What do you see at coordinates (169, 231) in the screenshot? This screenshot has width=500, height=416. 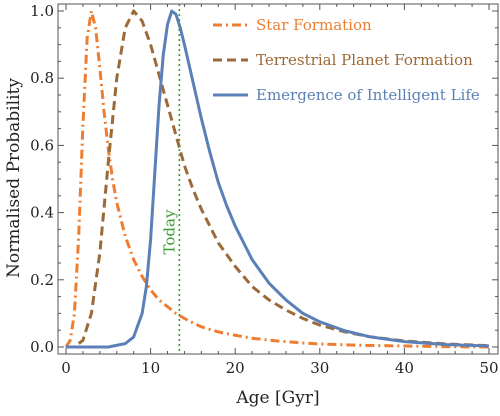 I see `today-label: Today` at bounding box center [169, 231].